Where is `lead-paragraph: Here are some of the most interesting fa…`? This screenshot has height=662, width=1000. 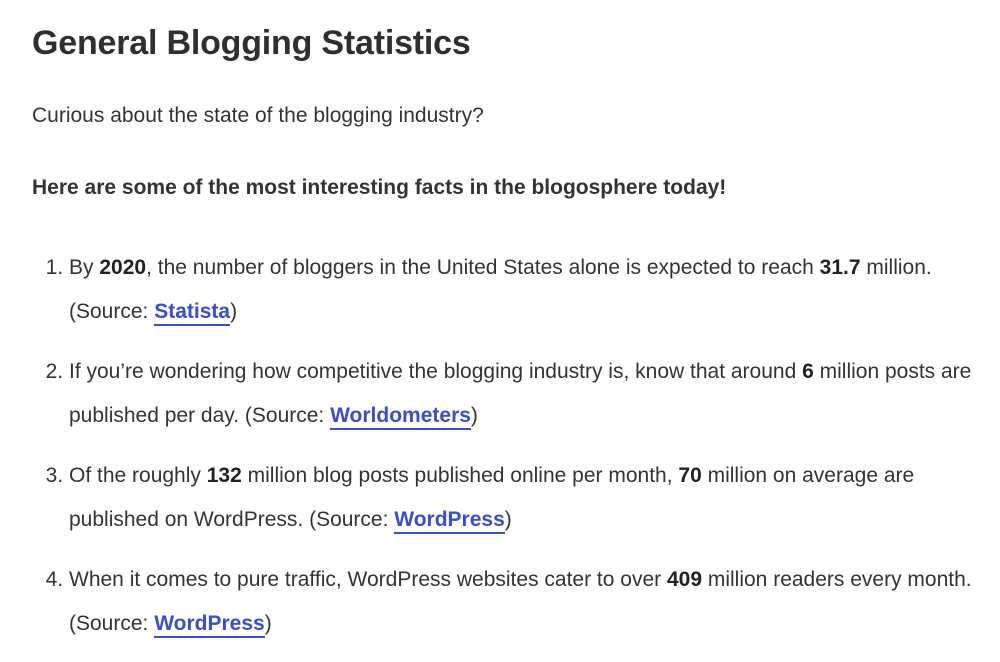 lead-paragraph: Here are some of the most interesting fa… is located at coordinates (379, 187).